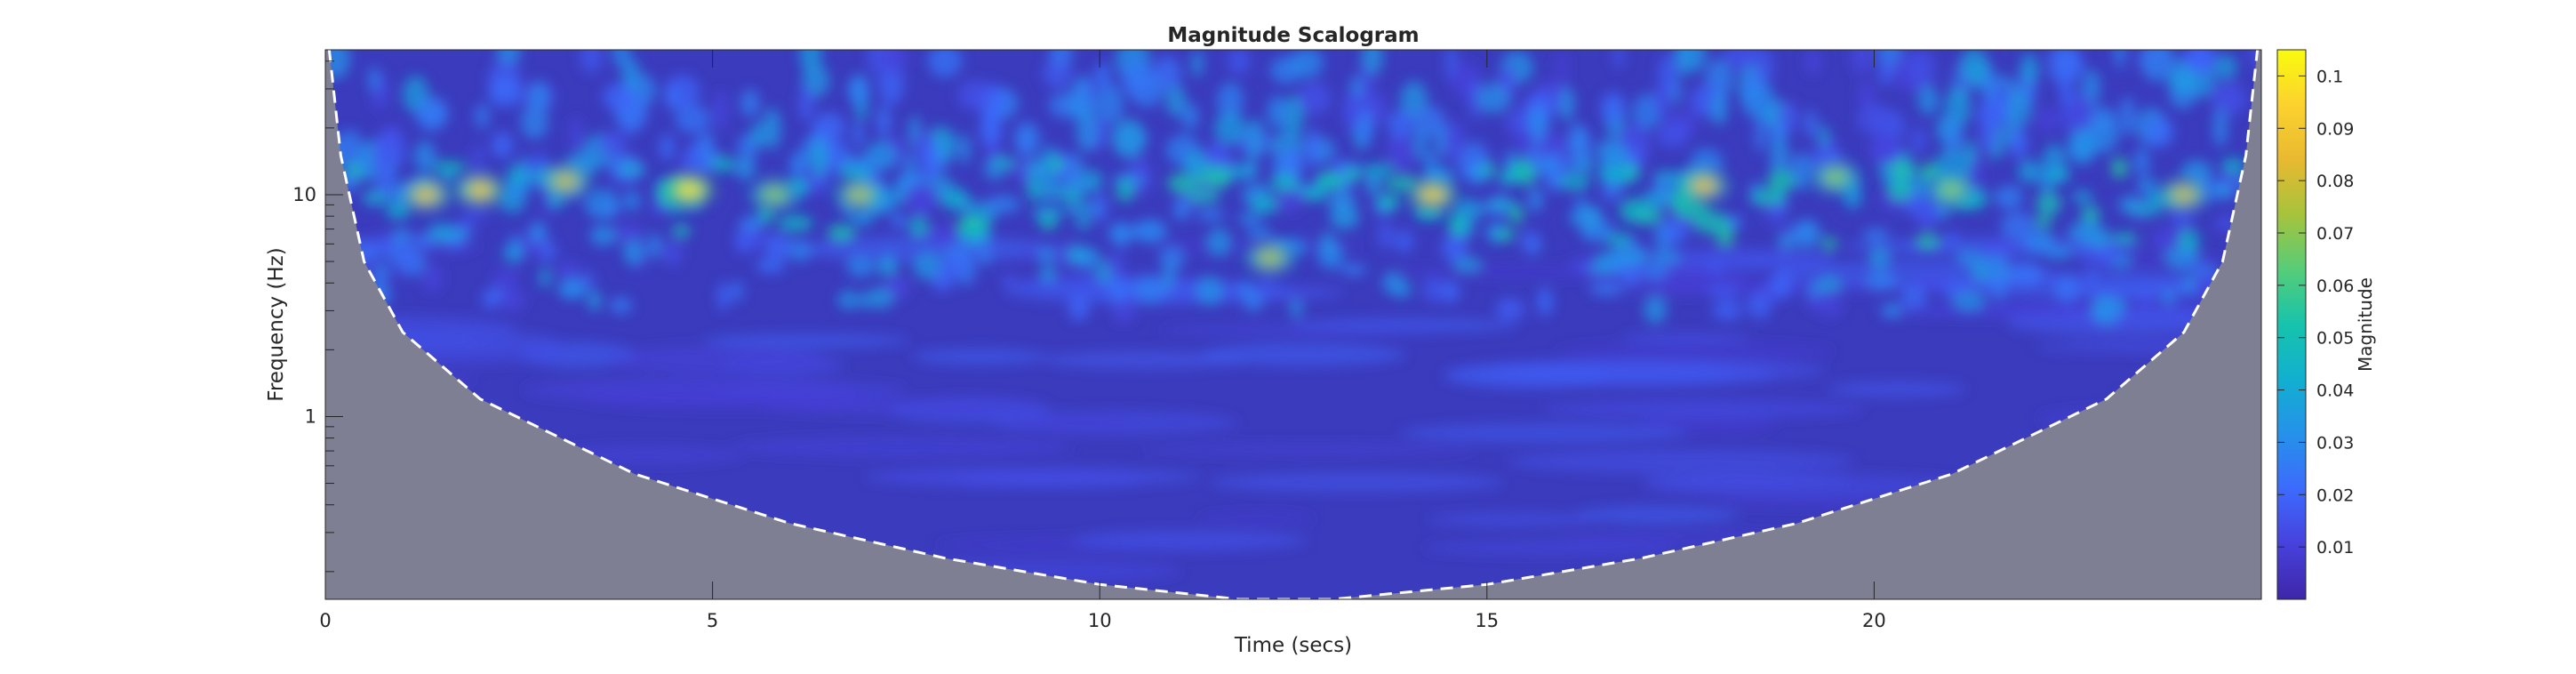  I want to click on colorbar-tick-label: 0.07, so click(2335, 234).